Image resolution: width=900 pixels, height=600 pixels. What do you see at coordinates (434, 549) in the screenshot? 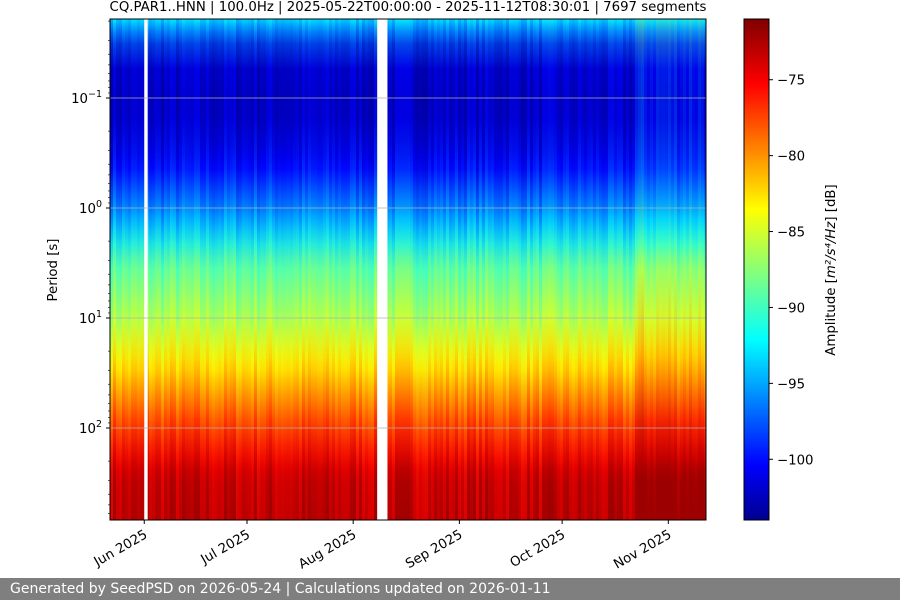
I see `x-tick-label: Sep 2025` at bounding box center [434, 549].